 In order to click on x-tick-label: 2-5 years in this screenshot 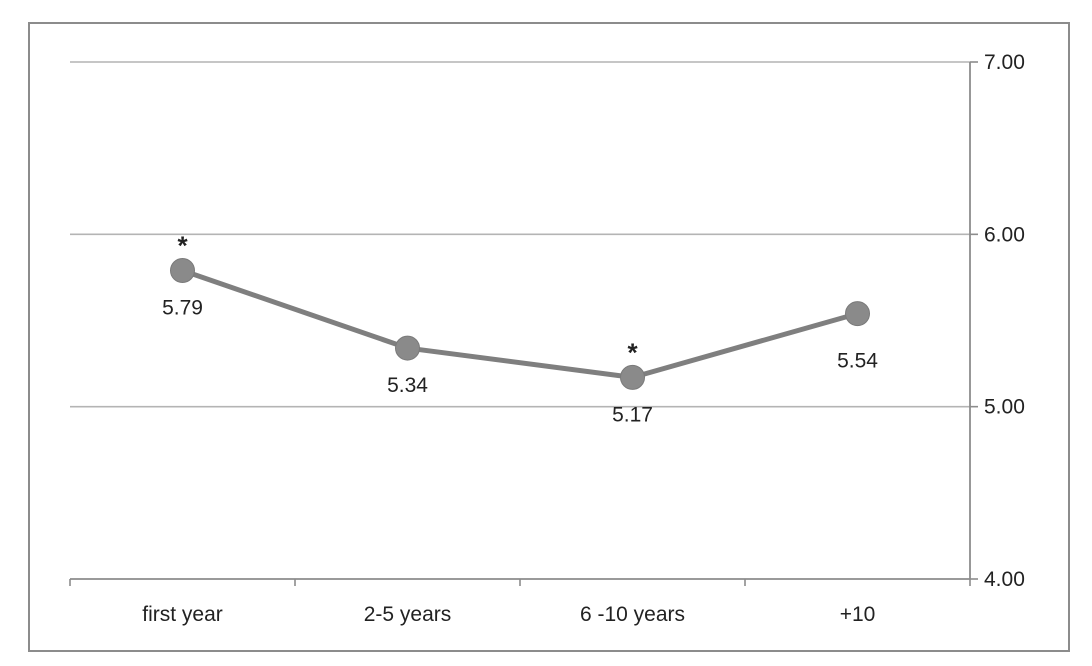, I will do `click(408, 614)`.